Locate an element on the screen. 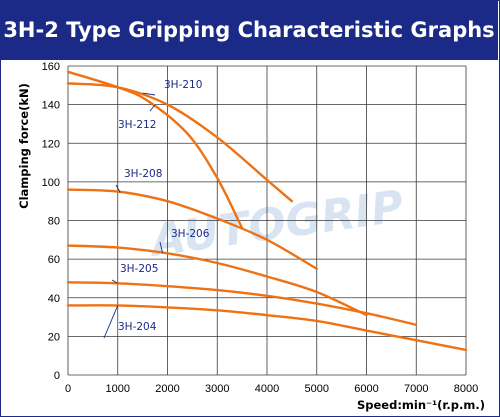  y-tick-label: 140 is located at coordinates (51, 106).